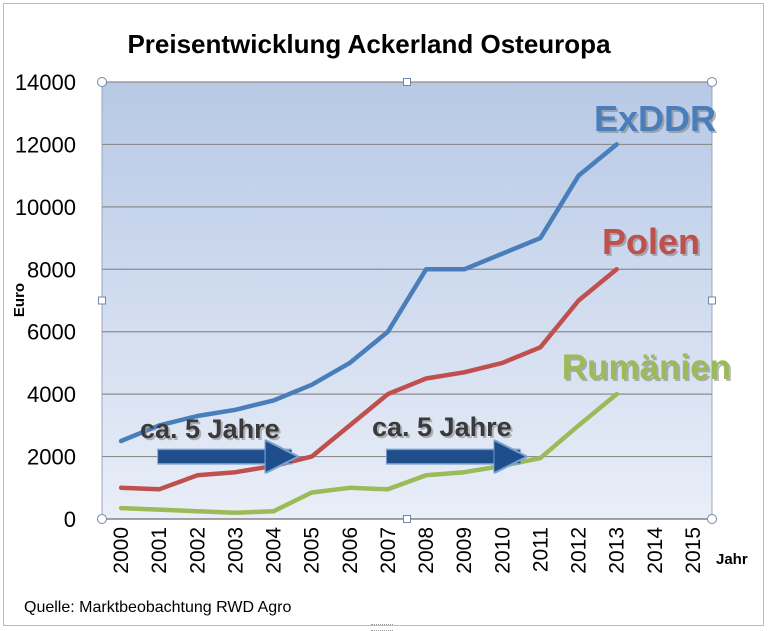 The image size is (769, 631). Describe the element at coordinates (368, 453) in the screenshot. I see `series-line` at that location.